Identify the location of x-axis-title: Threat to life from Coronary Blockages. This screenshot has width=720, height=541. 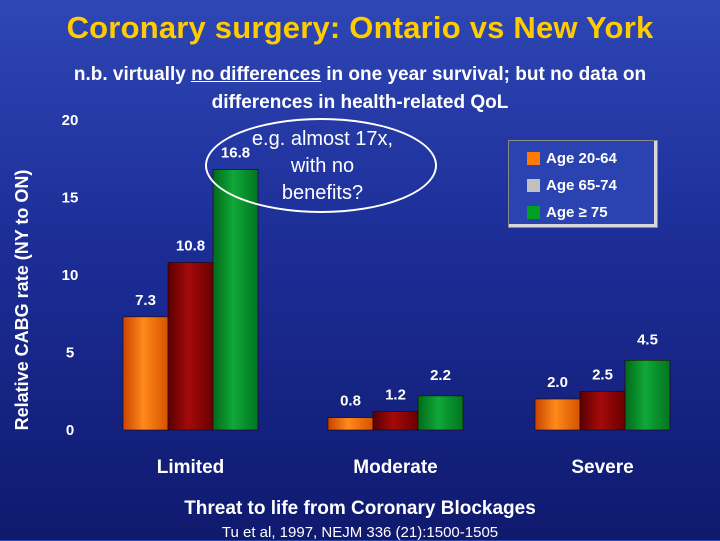
(360, 508).